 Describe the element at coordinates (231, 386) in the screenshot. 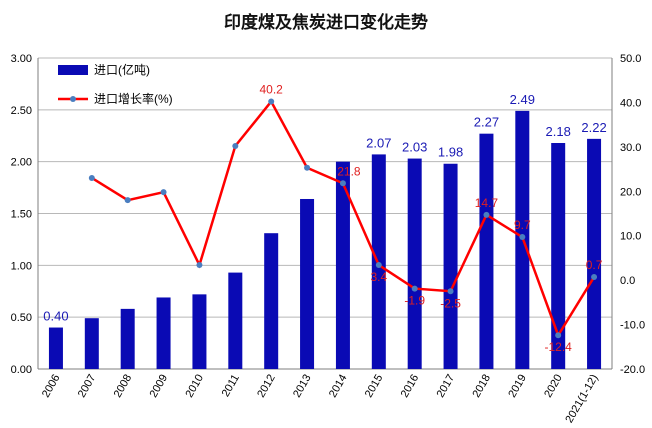

I see `x-tick-label: 2011` at that location.